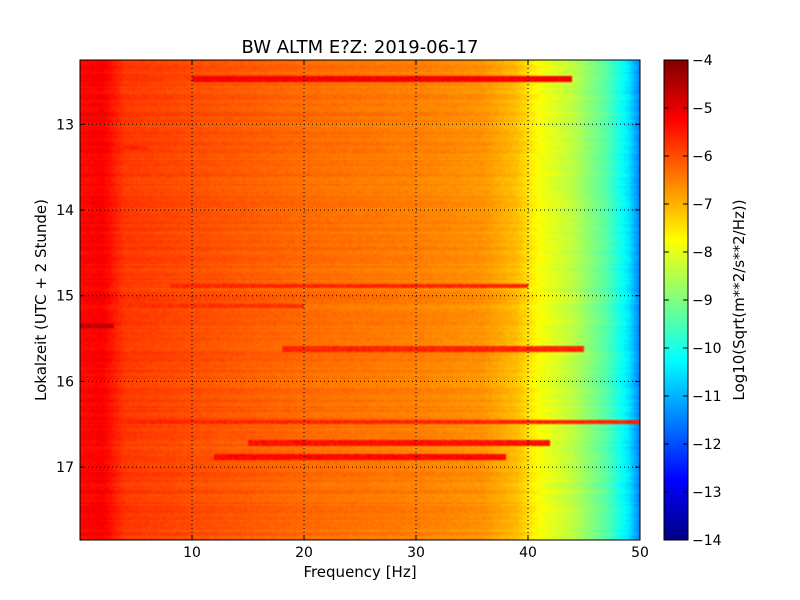 The width and height of the screenshot is (800, 600). What do you see at coordinates (707, 397) in the screenshot?
I see `colorbar-tick-label: −11` at bounding box center [707, 397].